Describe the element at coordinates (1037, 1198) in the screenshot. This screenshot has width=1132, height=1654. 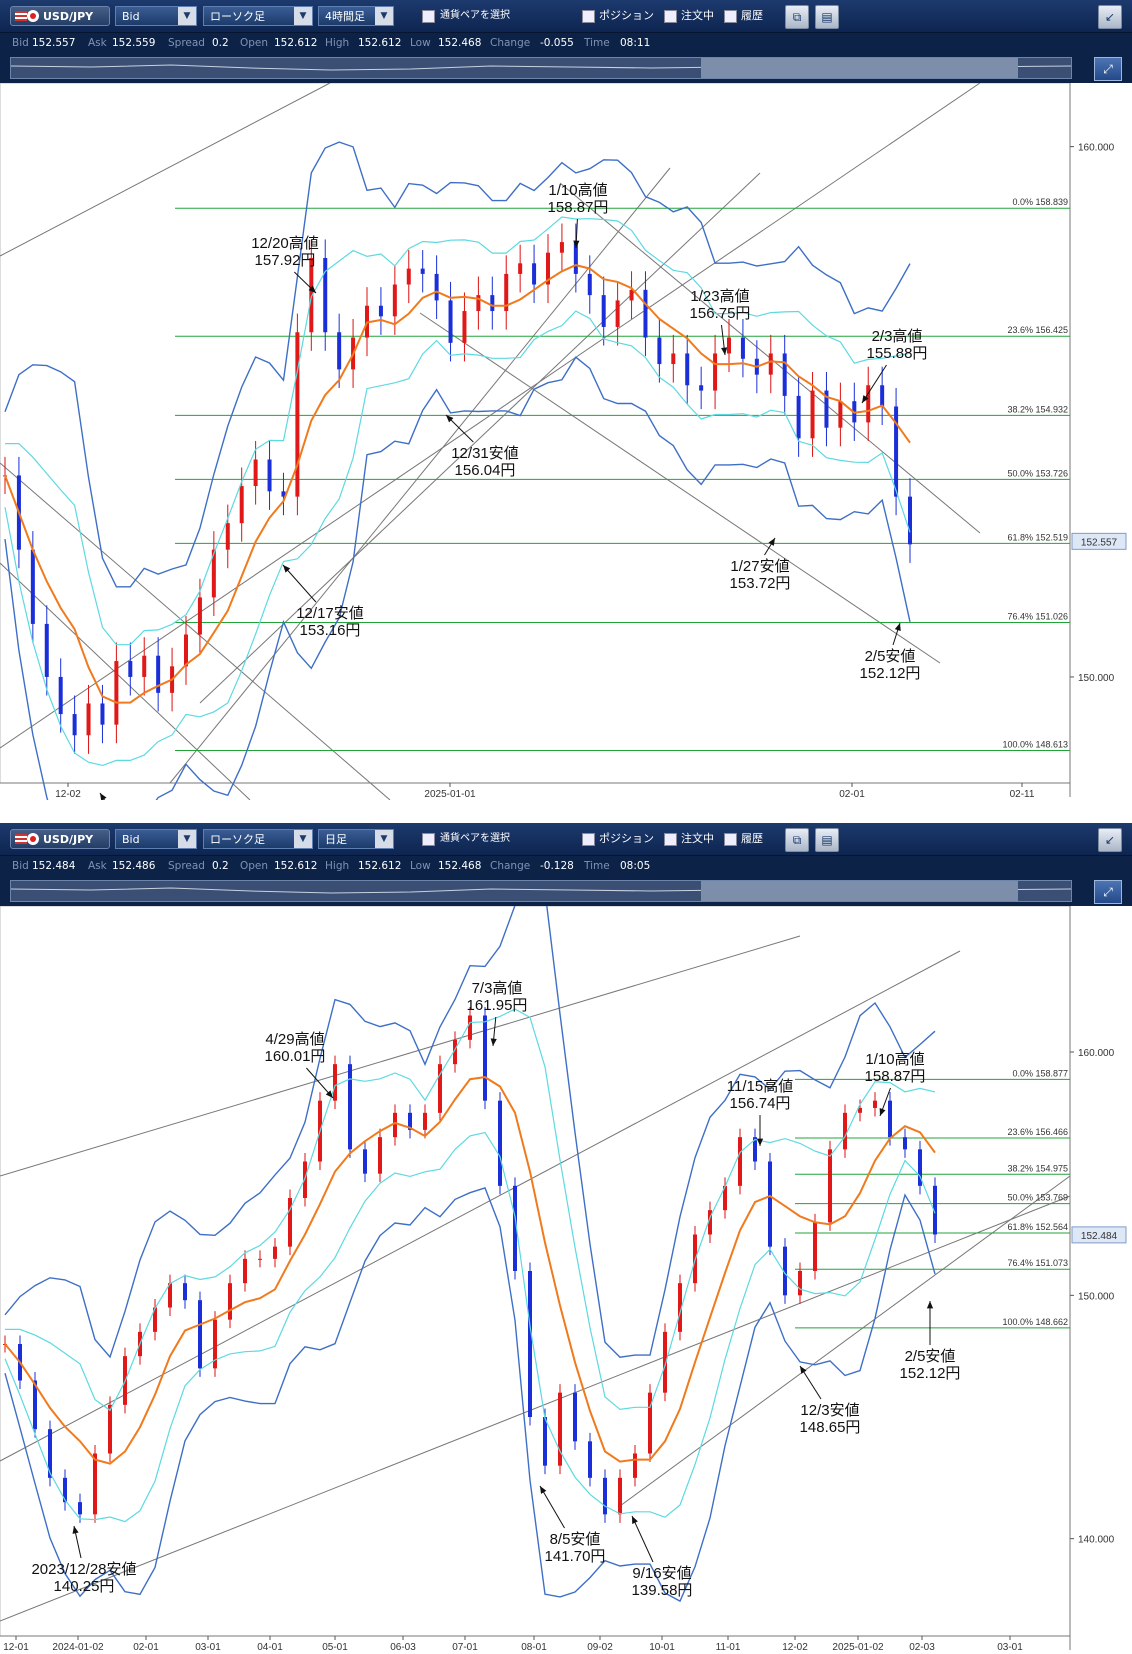
I see `fibonacci-label: 50.0% 153.769` at that location.